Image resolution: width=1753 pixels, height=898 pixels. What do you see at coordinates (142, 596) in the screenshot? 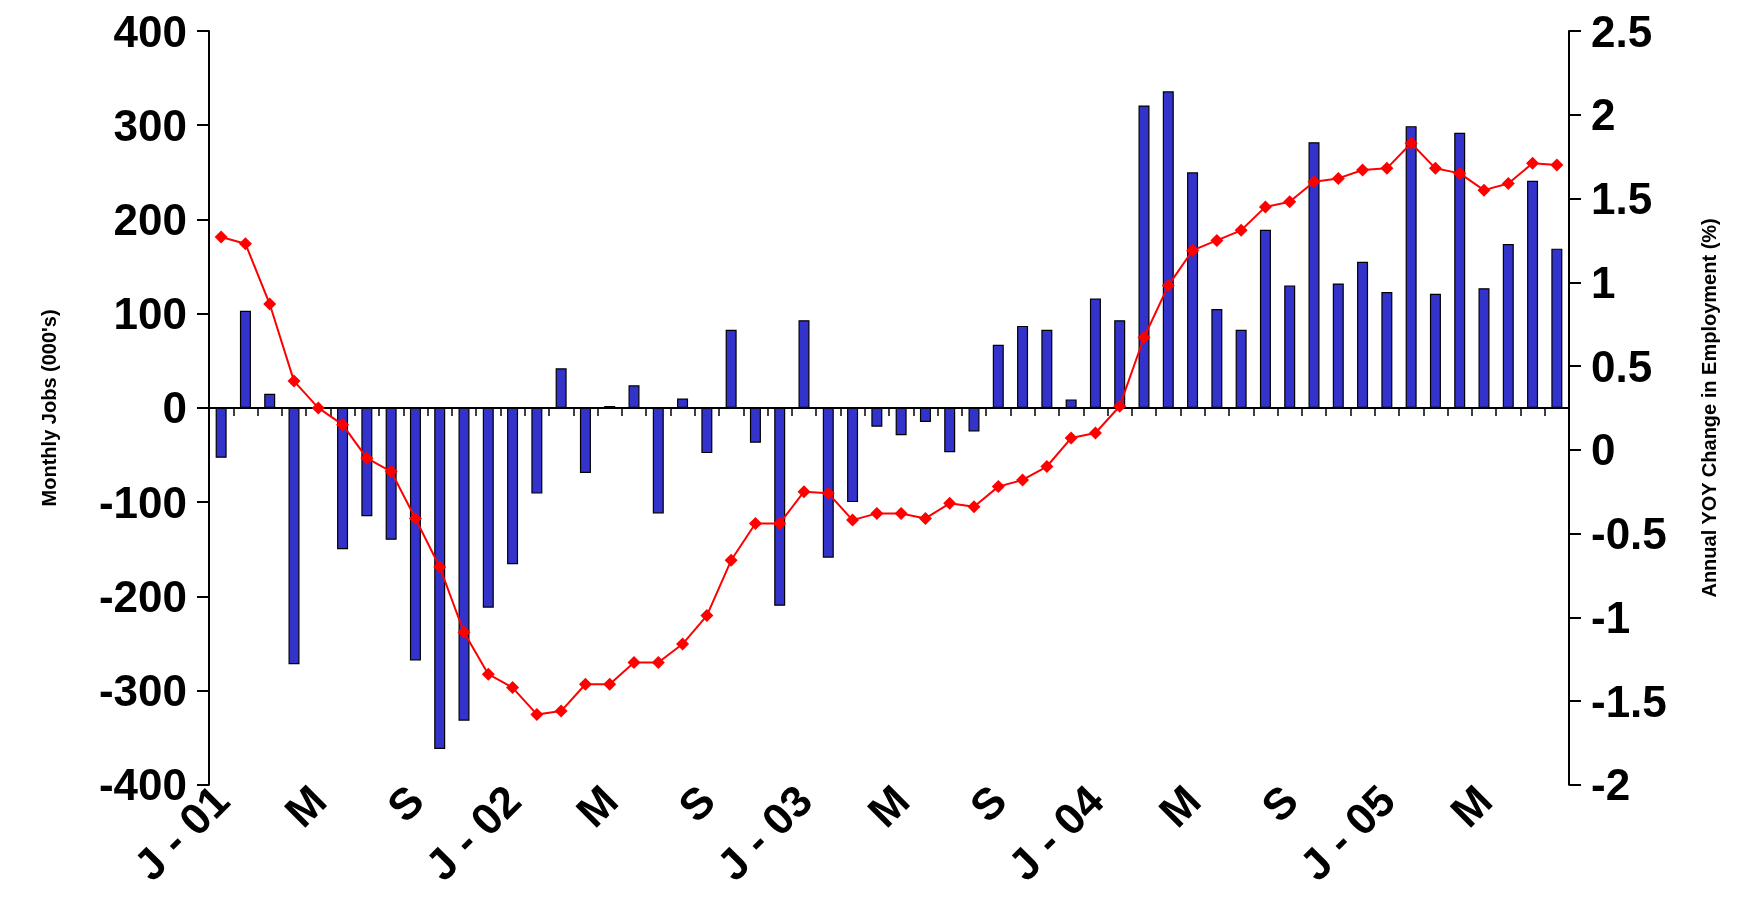
I see `y-tick-label: -200` at bounding box center [142, 596].